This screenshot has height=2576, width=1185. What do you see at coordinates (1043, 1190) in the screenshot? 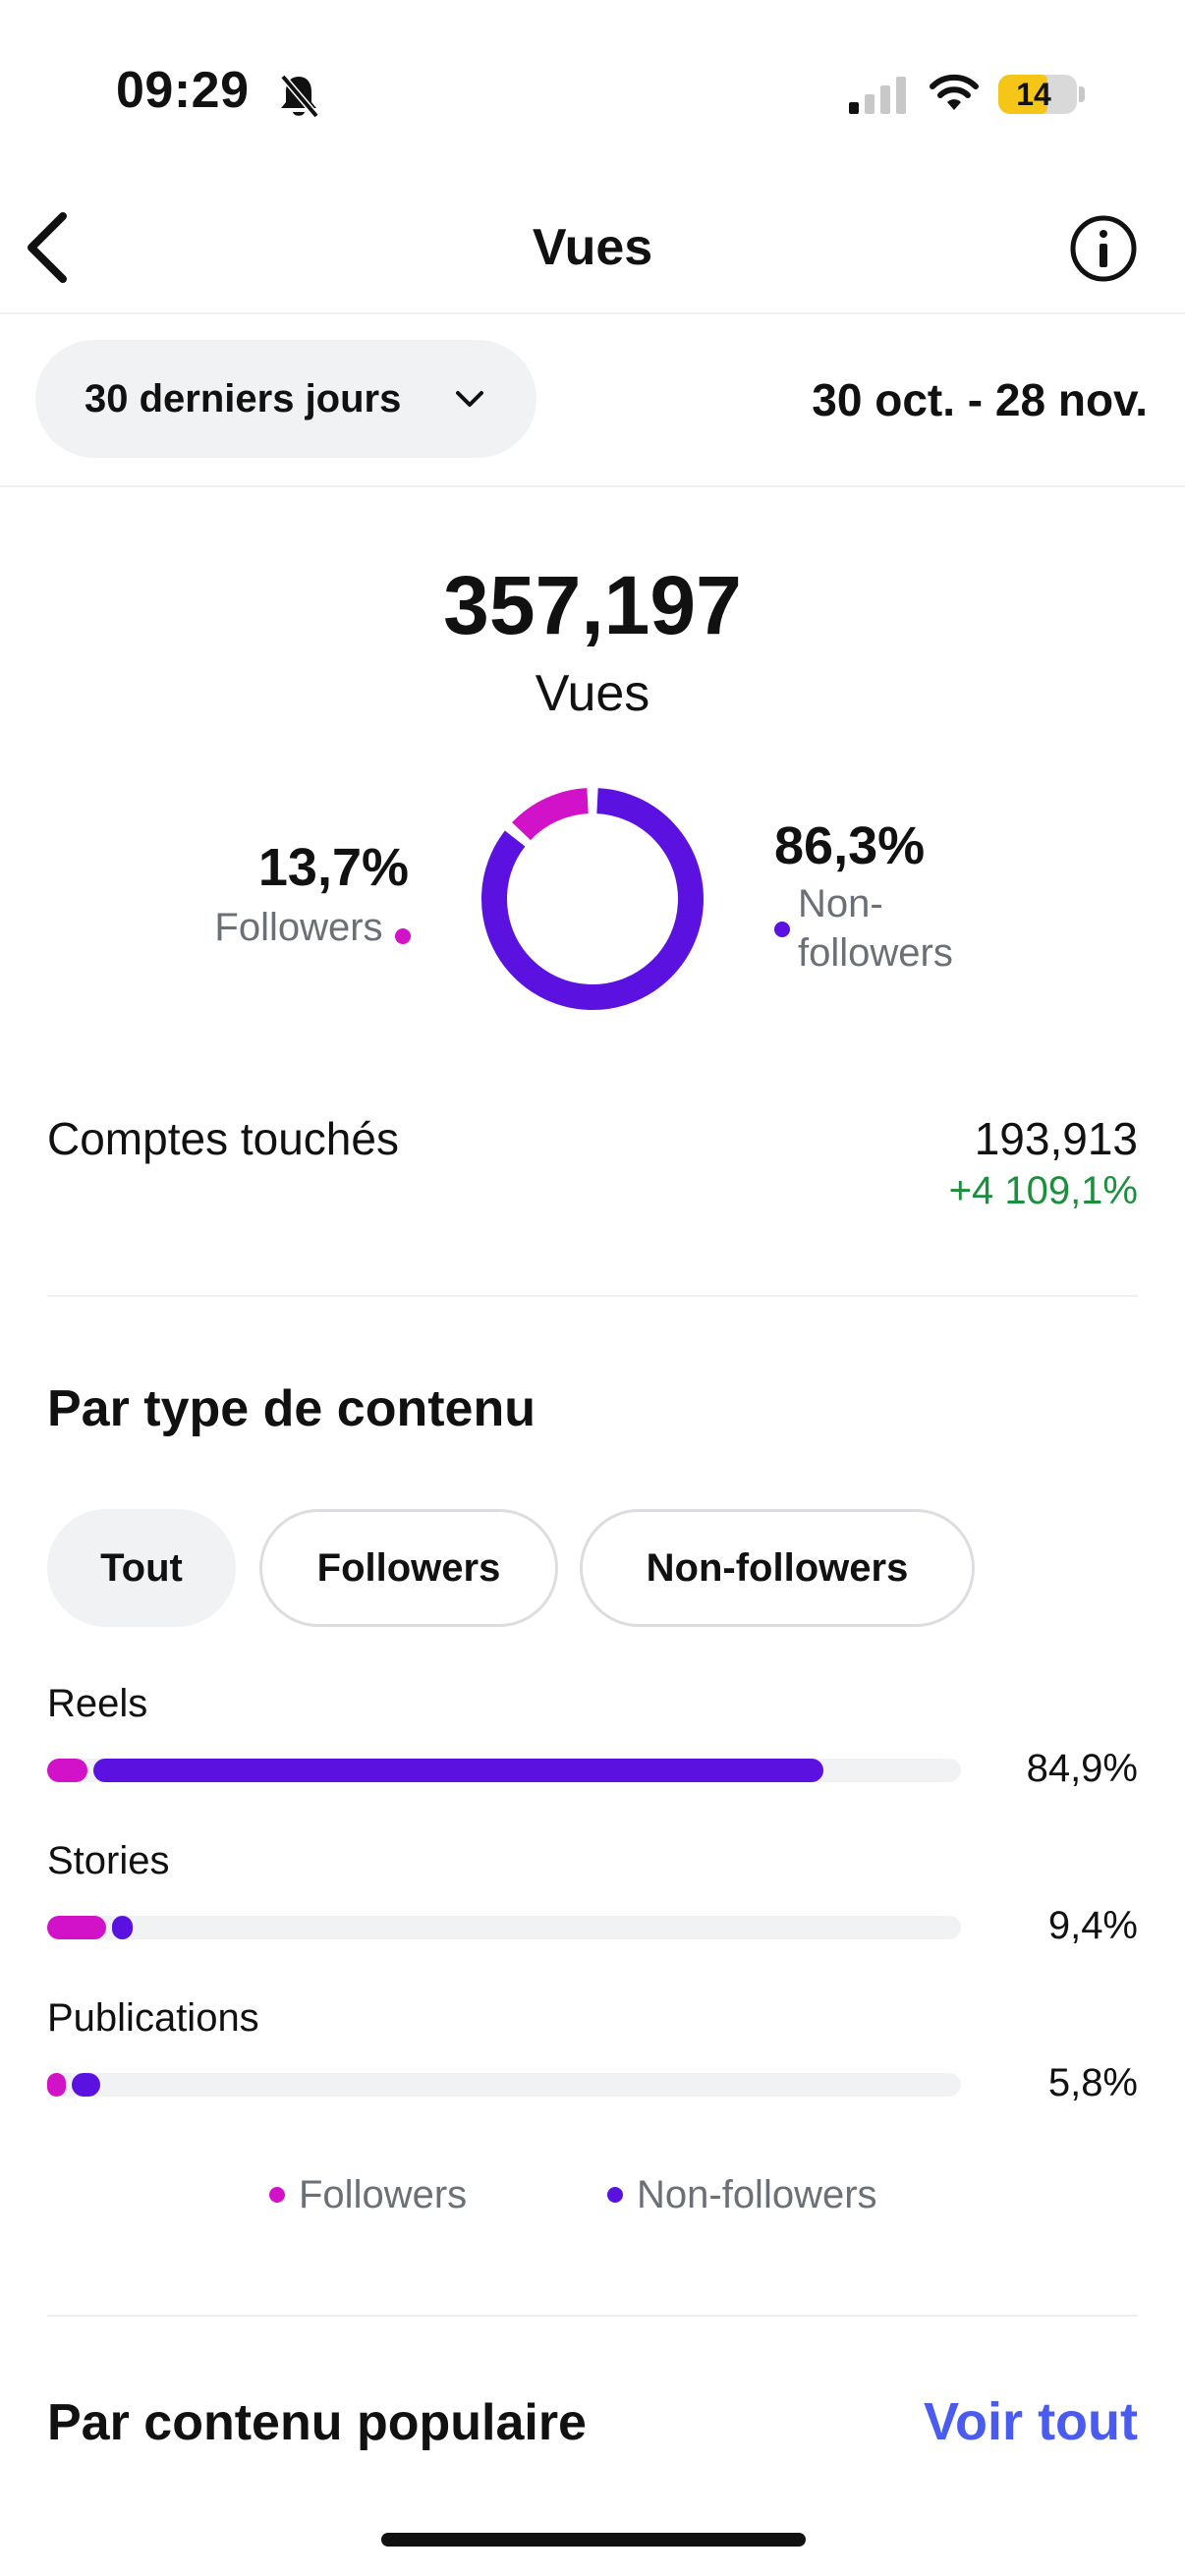
I see `accounts-reached-change: +4 109,1%` at bounding box center [1043, 1190].